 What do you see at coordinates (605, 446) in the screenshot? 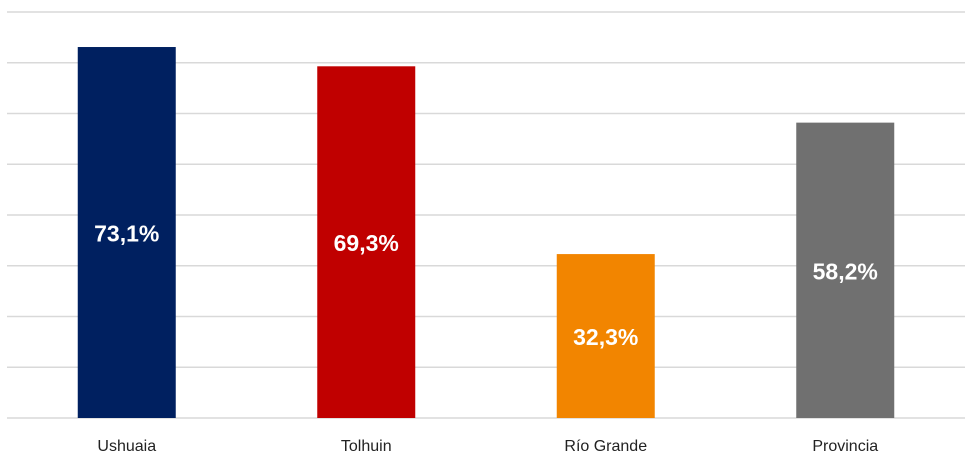
I see `x-tick-label: Río Grande` at bounding box center [605, 446].